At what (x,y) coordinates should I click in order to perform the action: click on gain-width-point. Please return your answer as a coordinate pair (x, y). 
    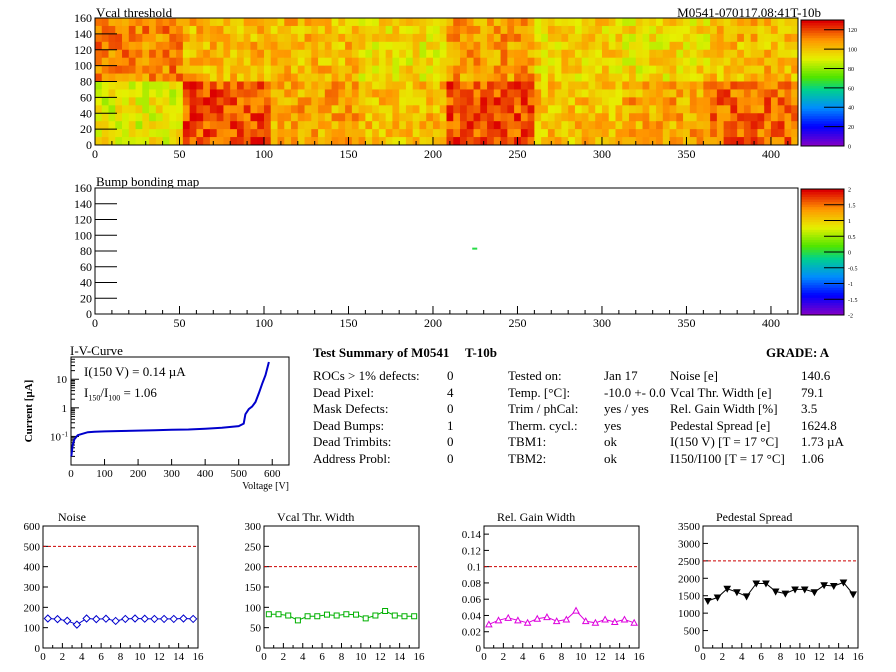
    Looking at the image, I should click on (566, 619).